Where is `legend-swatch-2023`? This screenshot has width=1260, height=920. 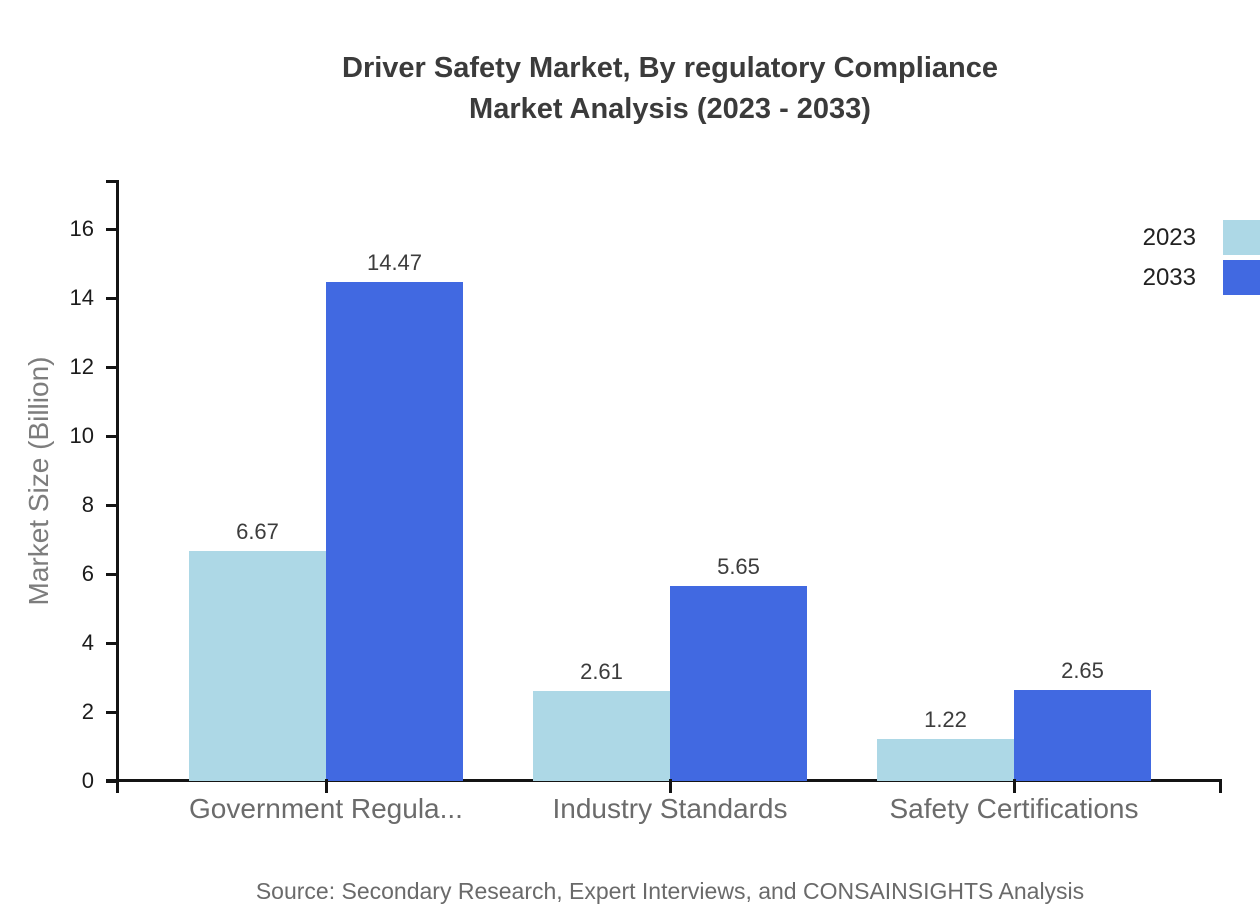 legend-swatch-2023 is located at coordinates (1241, 237).